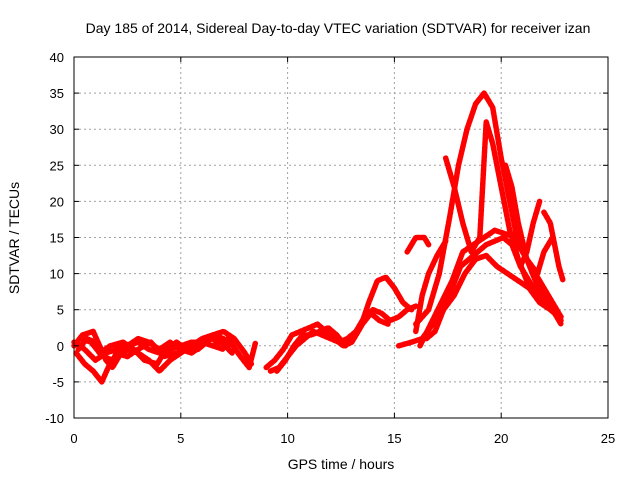 This screenshot has width=640, height=480. Describe the element at coordinates (431, 286) in the screenshot. I see `series-track-l` at that location.